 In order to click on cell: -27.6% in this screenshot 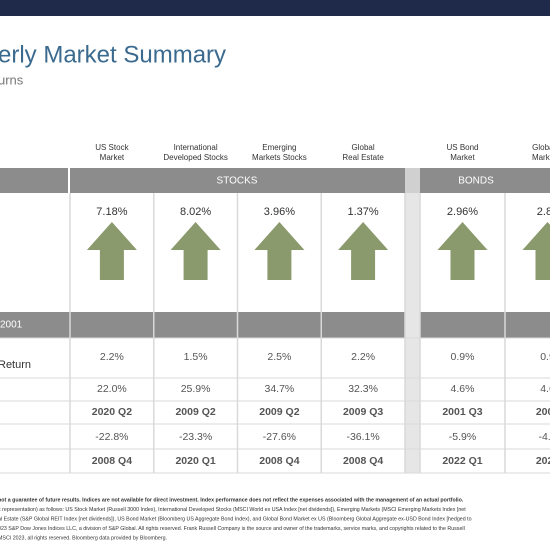, I will do `click(279, 437)`.